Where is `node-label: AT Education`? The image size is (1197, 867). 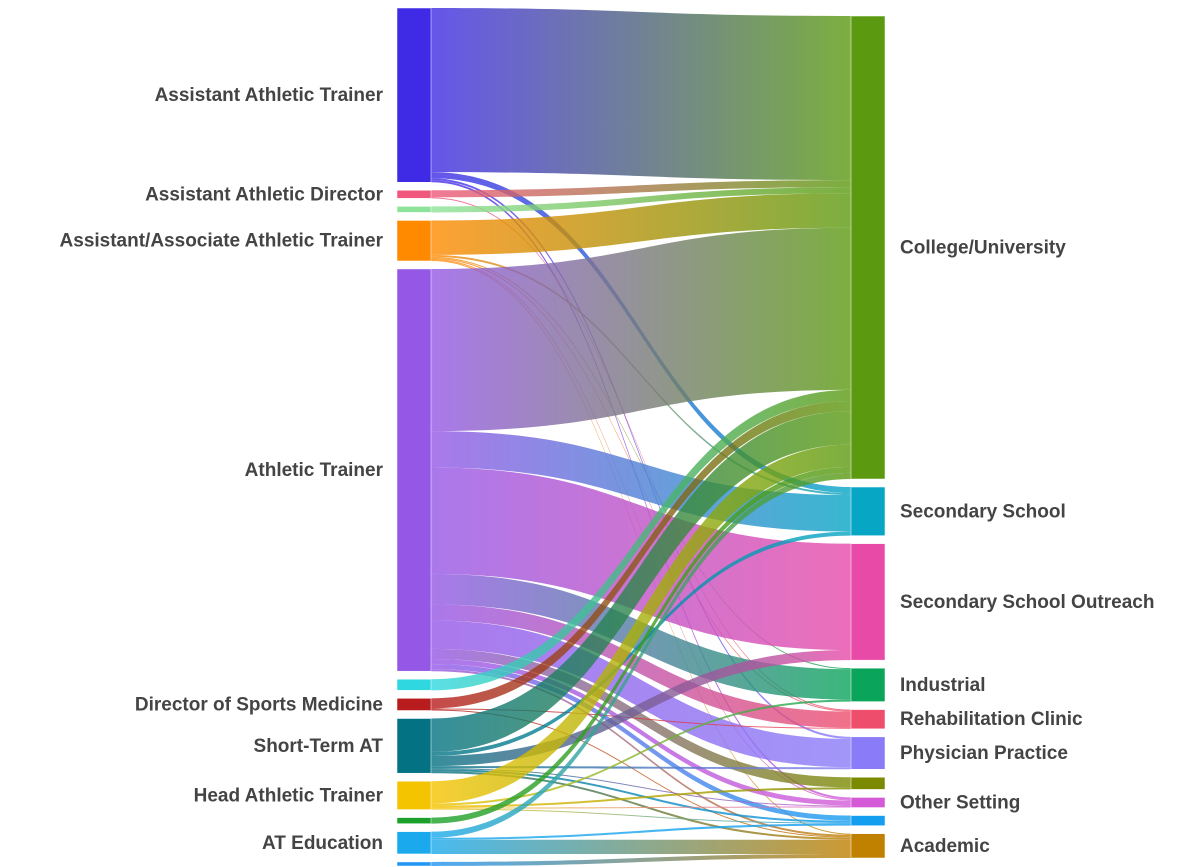 node-label: AT Education is located at coordinates (322, 843).